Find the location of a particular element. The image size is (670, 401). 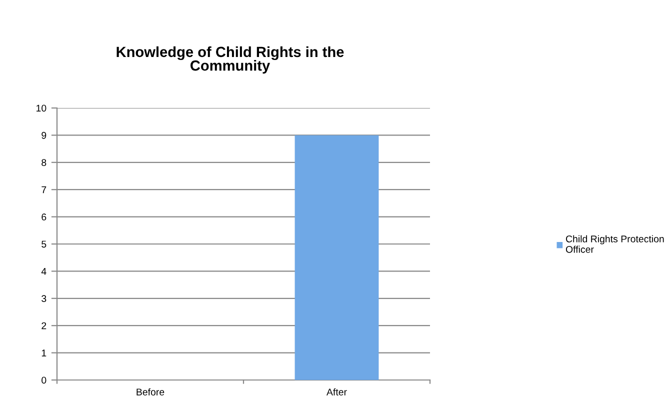

x-tick-label: After is located at coordinates (336, 392).